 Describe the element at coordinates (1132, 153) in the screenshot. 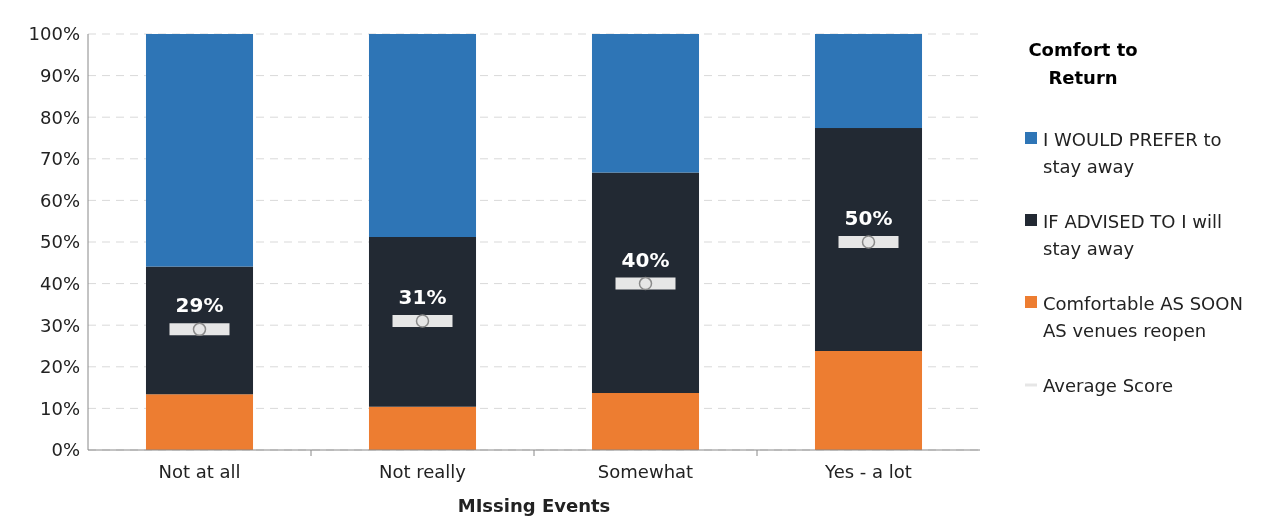

I see `legend-label: I WOULD PREFER to stay away` at that location.